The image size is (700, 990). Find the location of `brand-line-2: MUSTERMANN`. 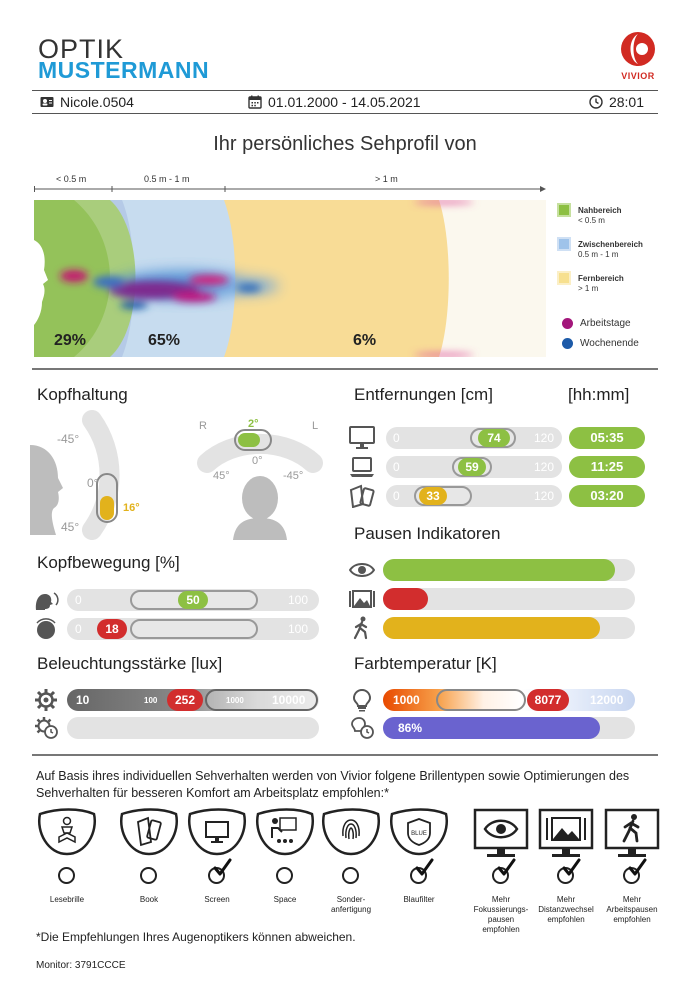

brand-line-2: MUSTERMANN is located at coordinates (124, 70).